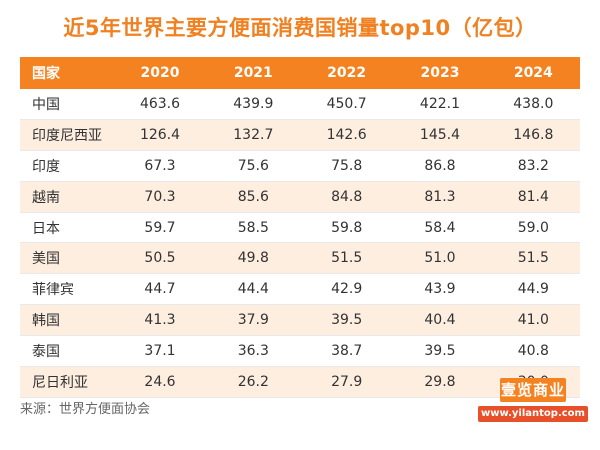  What do you see at coordinates (160, 197) in the screenshot?
I see `value-cell: 70.3` at bounding box center [160, 197].